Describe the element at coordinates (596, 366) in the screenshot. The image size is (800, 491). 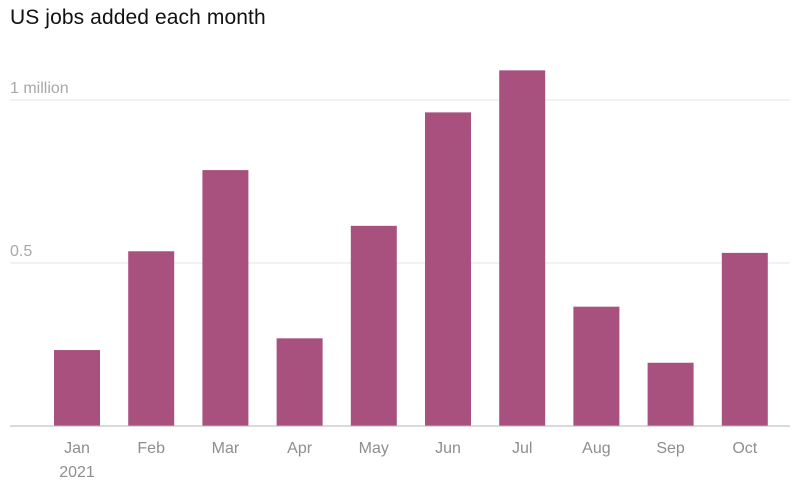
I see `bar-aug` at that location.